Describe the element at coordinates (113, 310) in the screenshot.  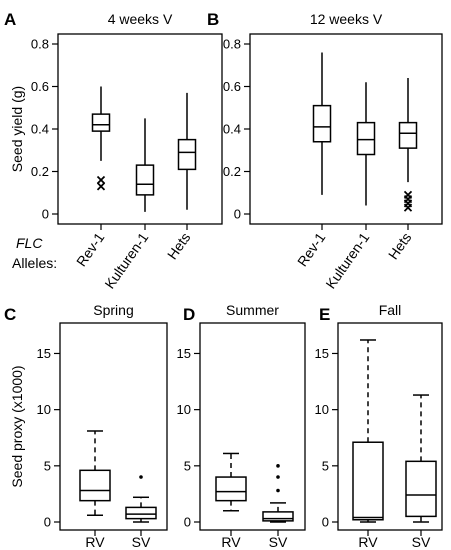
I see `panel-title: Spring` at that location.